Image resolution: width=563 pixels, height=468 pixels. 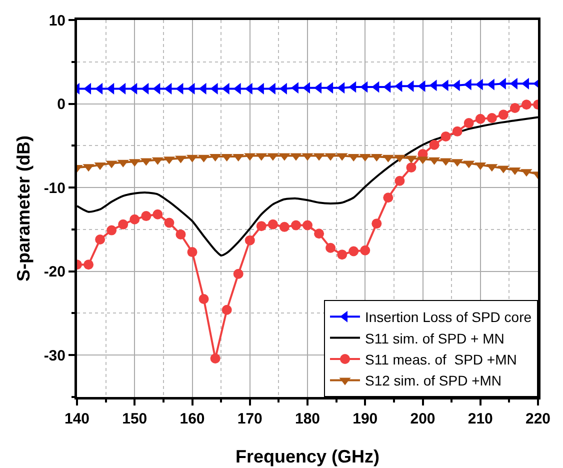 I want to click on y-tick-label: 10, so click(x=57, y=21).